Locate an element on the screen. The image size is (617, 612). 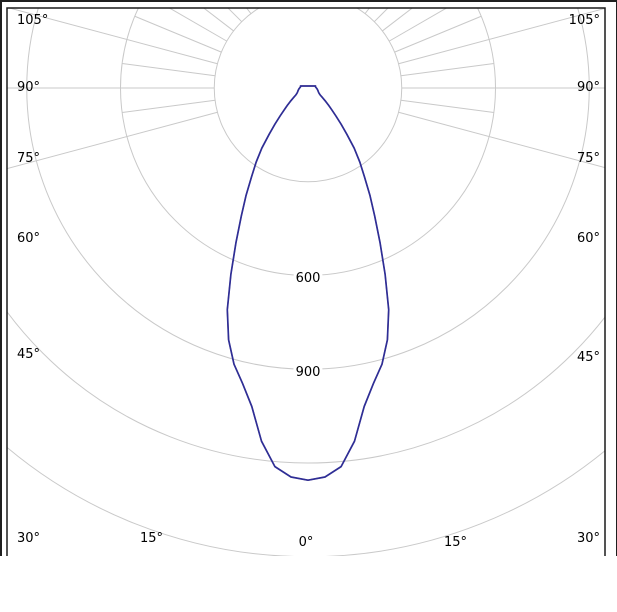
angle-label-13: 90° is located at coordinates (588, 87).